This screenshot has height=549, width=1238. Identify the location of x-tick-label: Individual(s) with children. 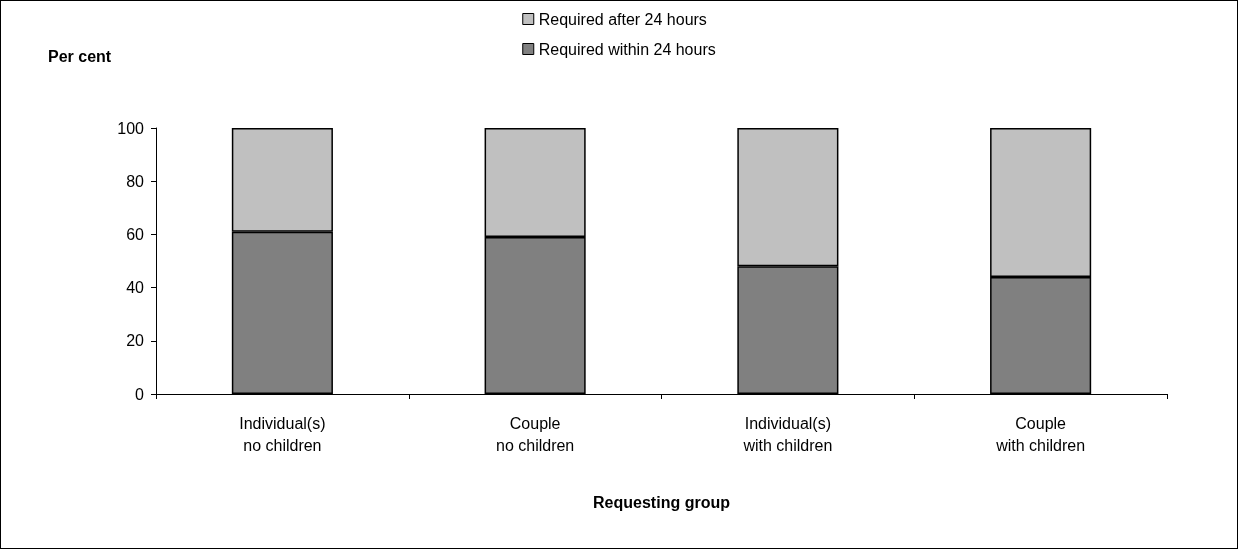
(787, 434).